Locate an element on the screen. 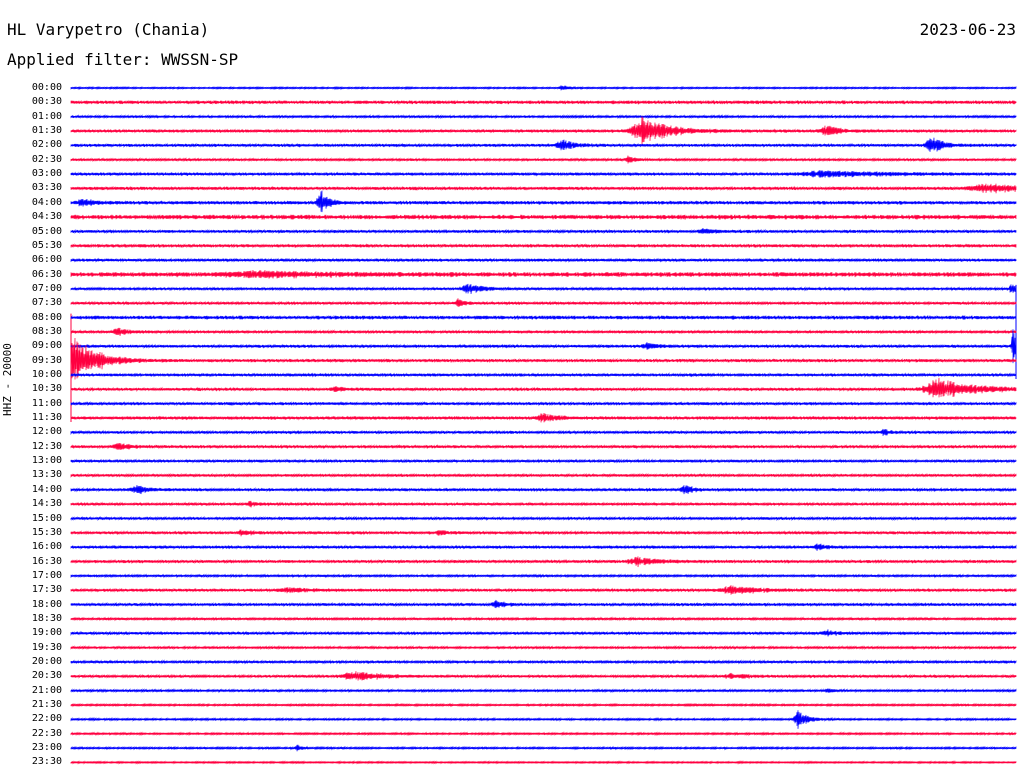  time-label: 15:00 is located at coordinates (46, 518).